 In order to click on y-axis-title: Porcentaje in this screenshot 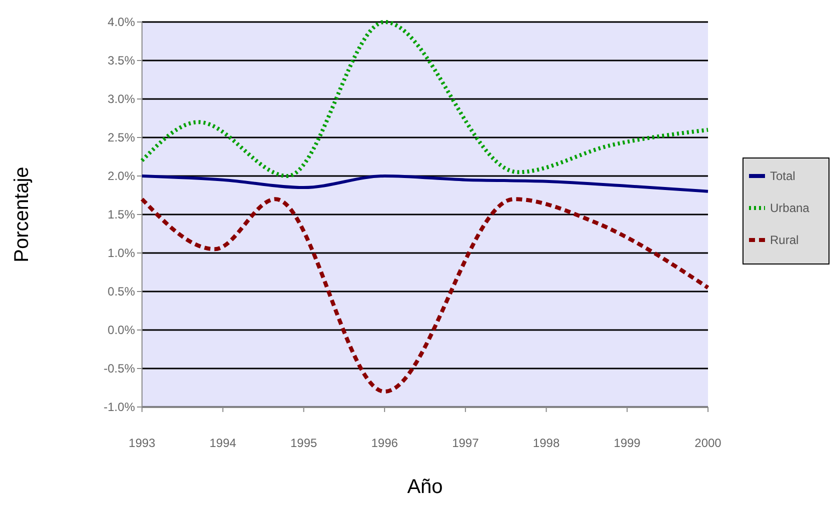, I will do `click(22, 214)`.